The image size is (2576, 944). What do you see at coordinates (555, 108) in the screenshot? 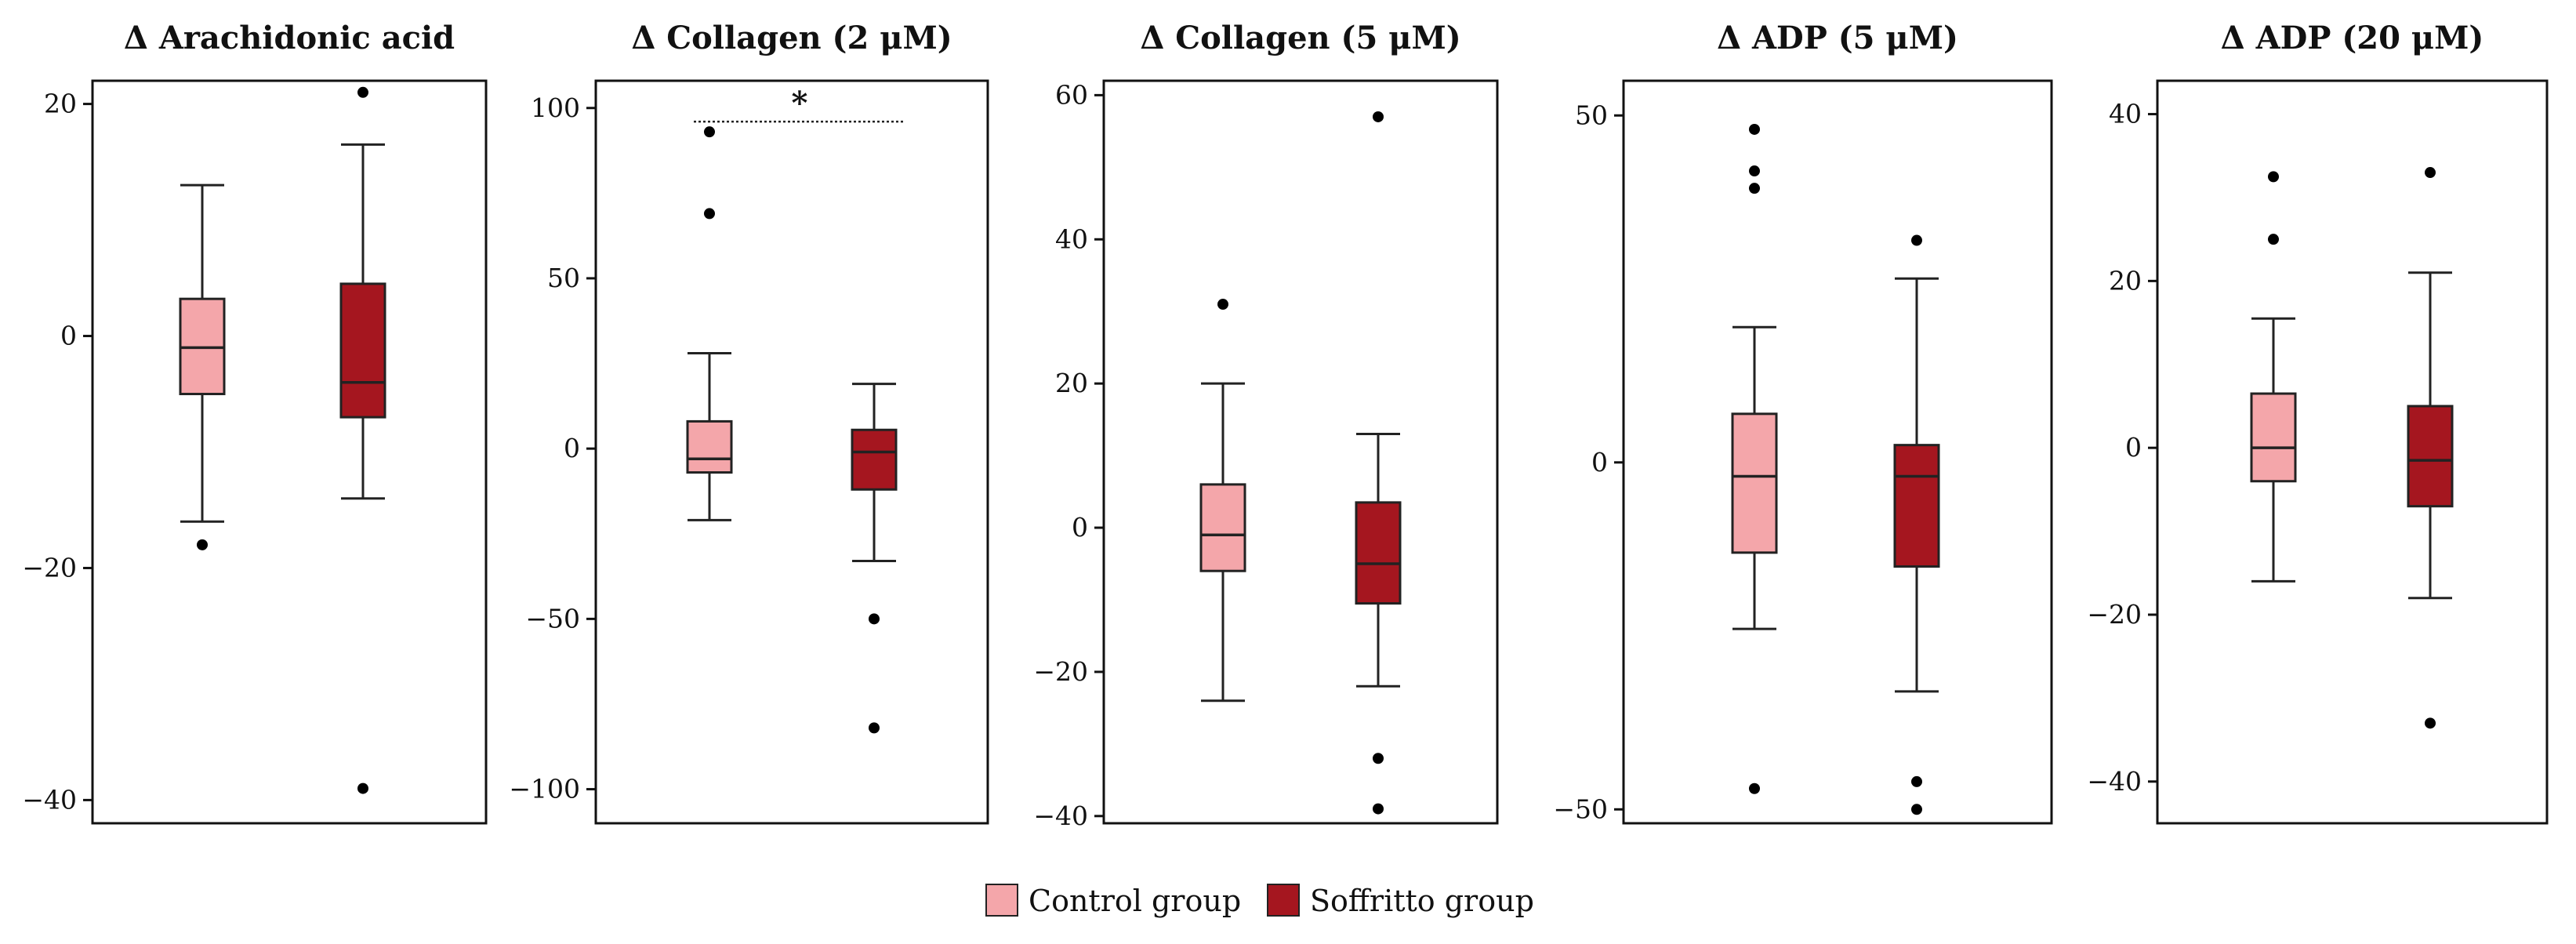
I see `y-tick-label: 100` at bounding box center [555, 108].